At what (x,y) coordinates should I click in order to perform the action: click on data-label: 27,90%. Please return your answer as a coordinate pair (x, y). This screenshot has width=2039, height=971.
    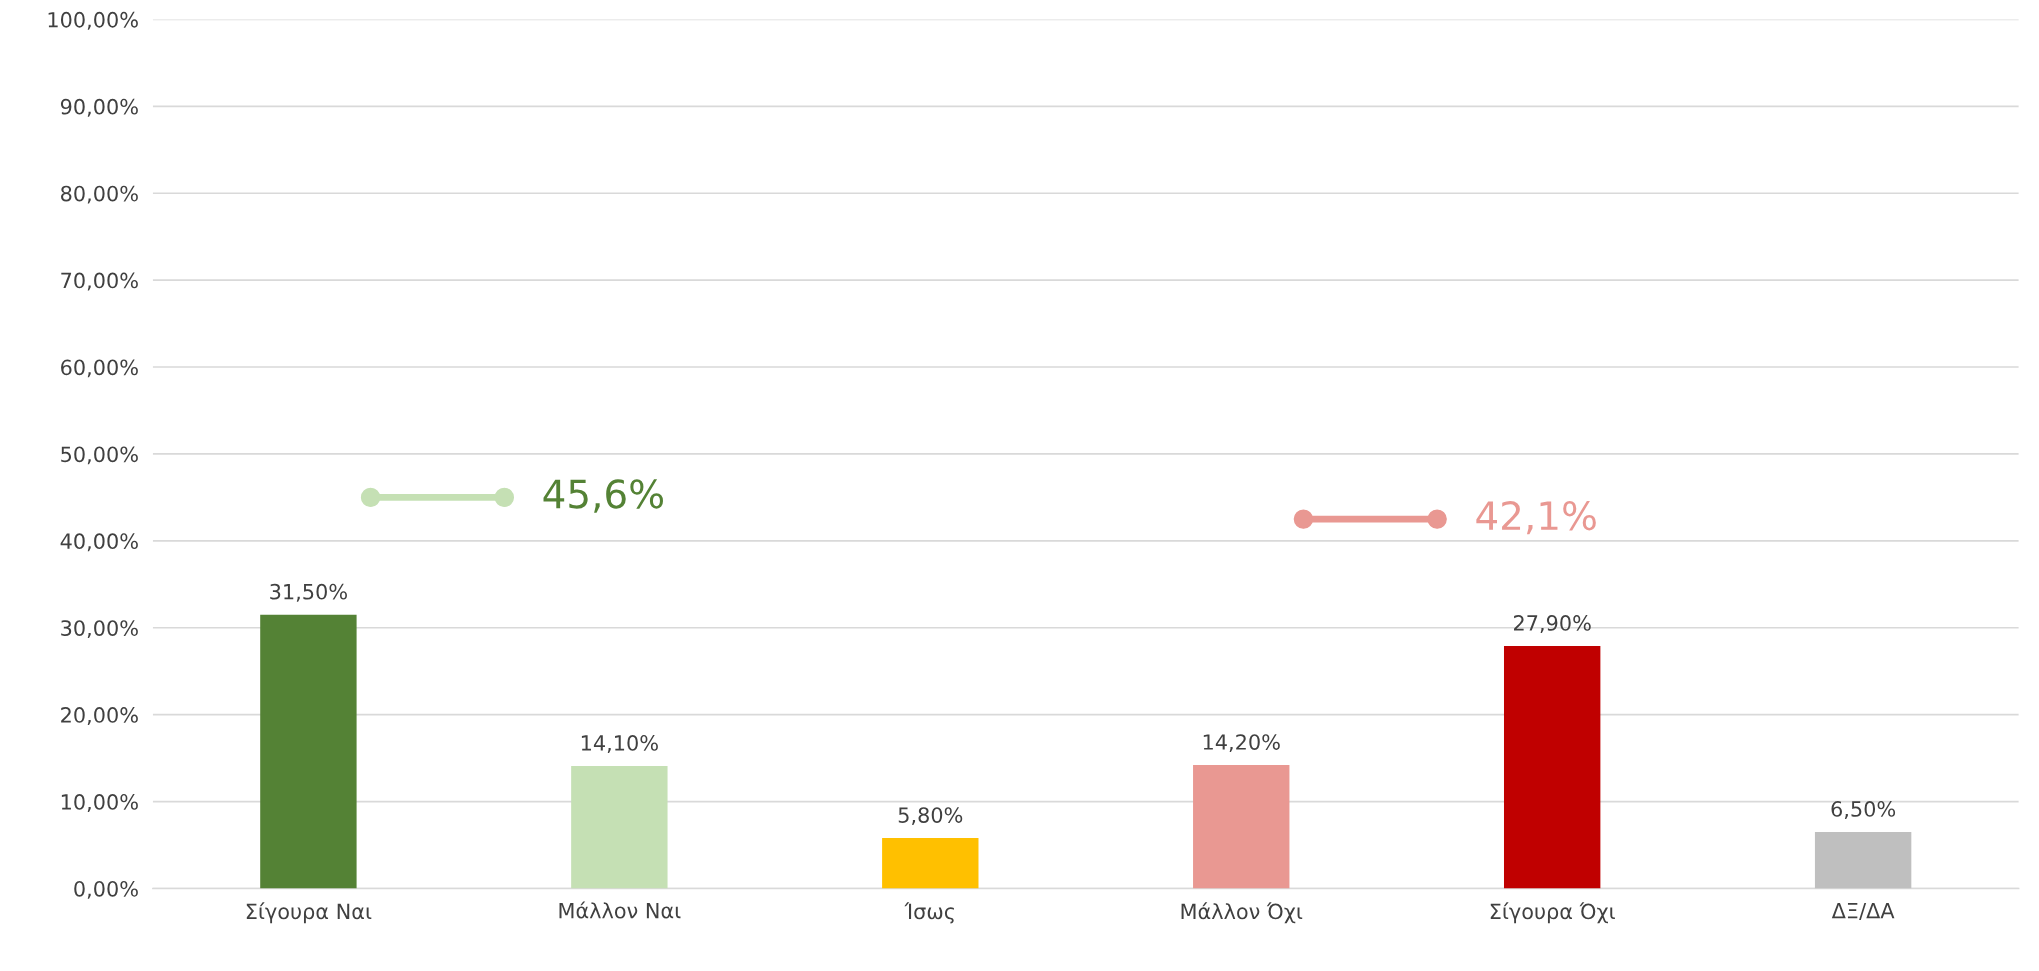
    Looking at the image, I should click on (1552, 624).